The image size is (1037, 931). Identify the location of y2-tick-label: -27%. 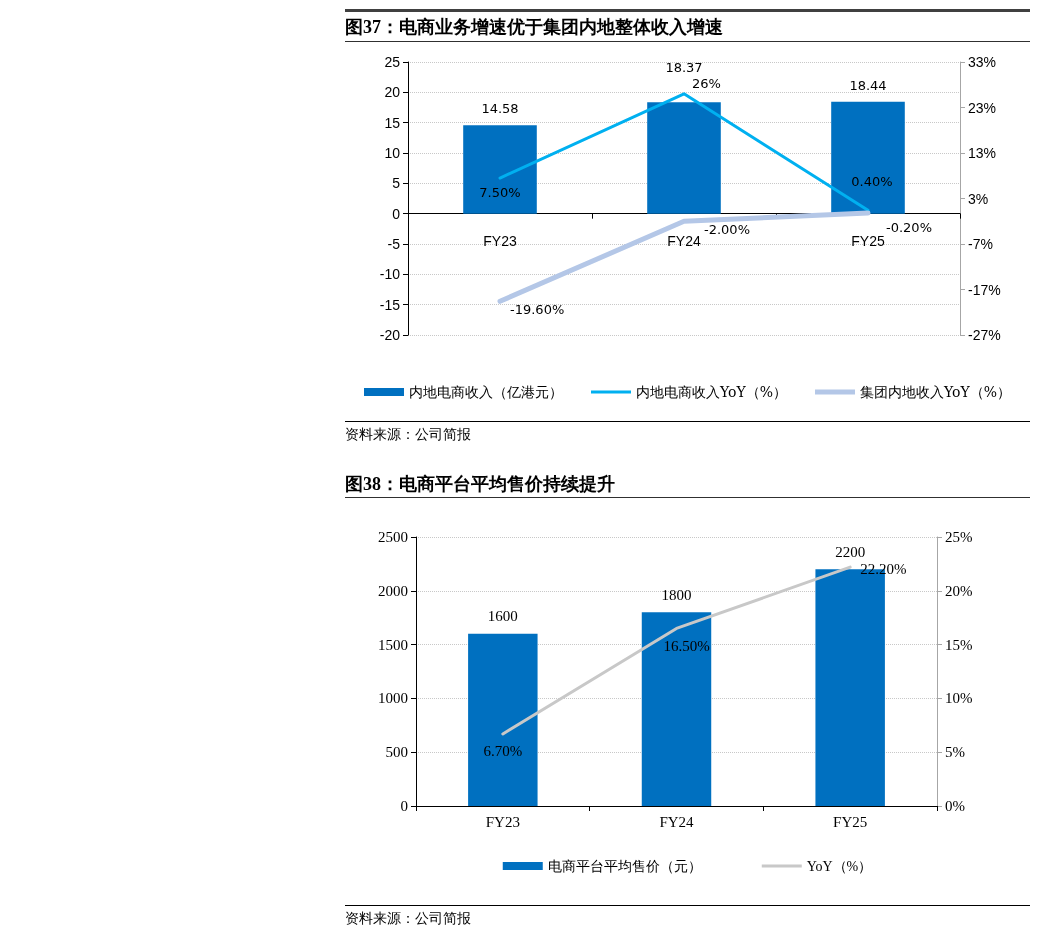
(984, 335).